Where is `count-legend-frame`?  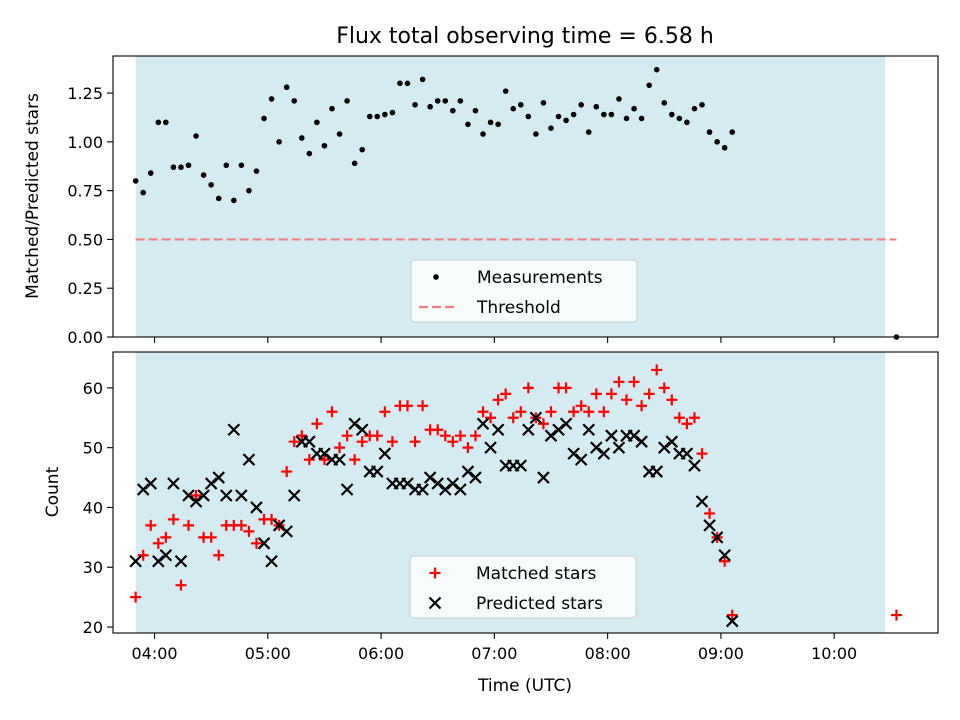 count-legend-frame is located at coordinates (523, 587).